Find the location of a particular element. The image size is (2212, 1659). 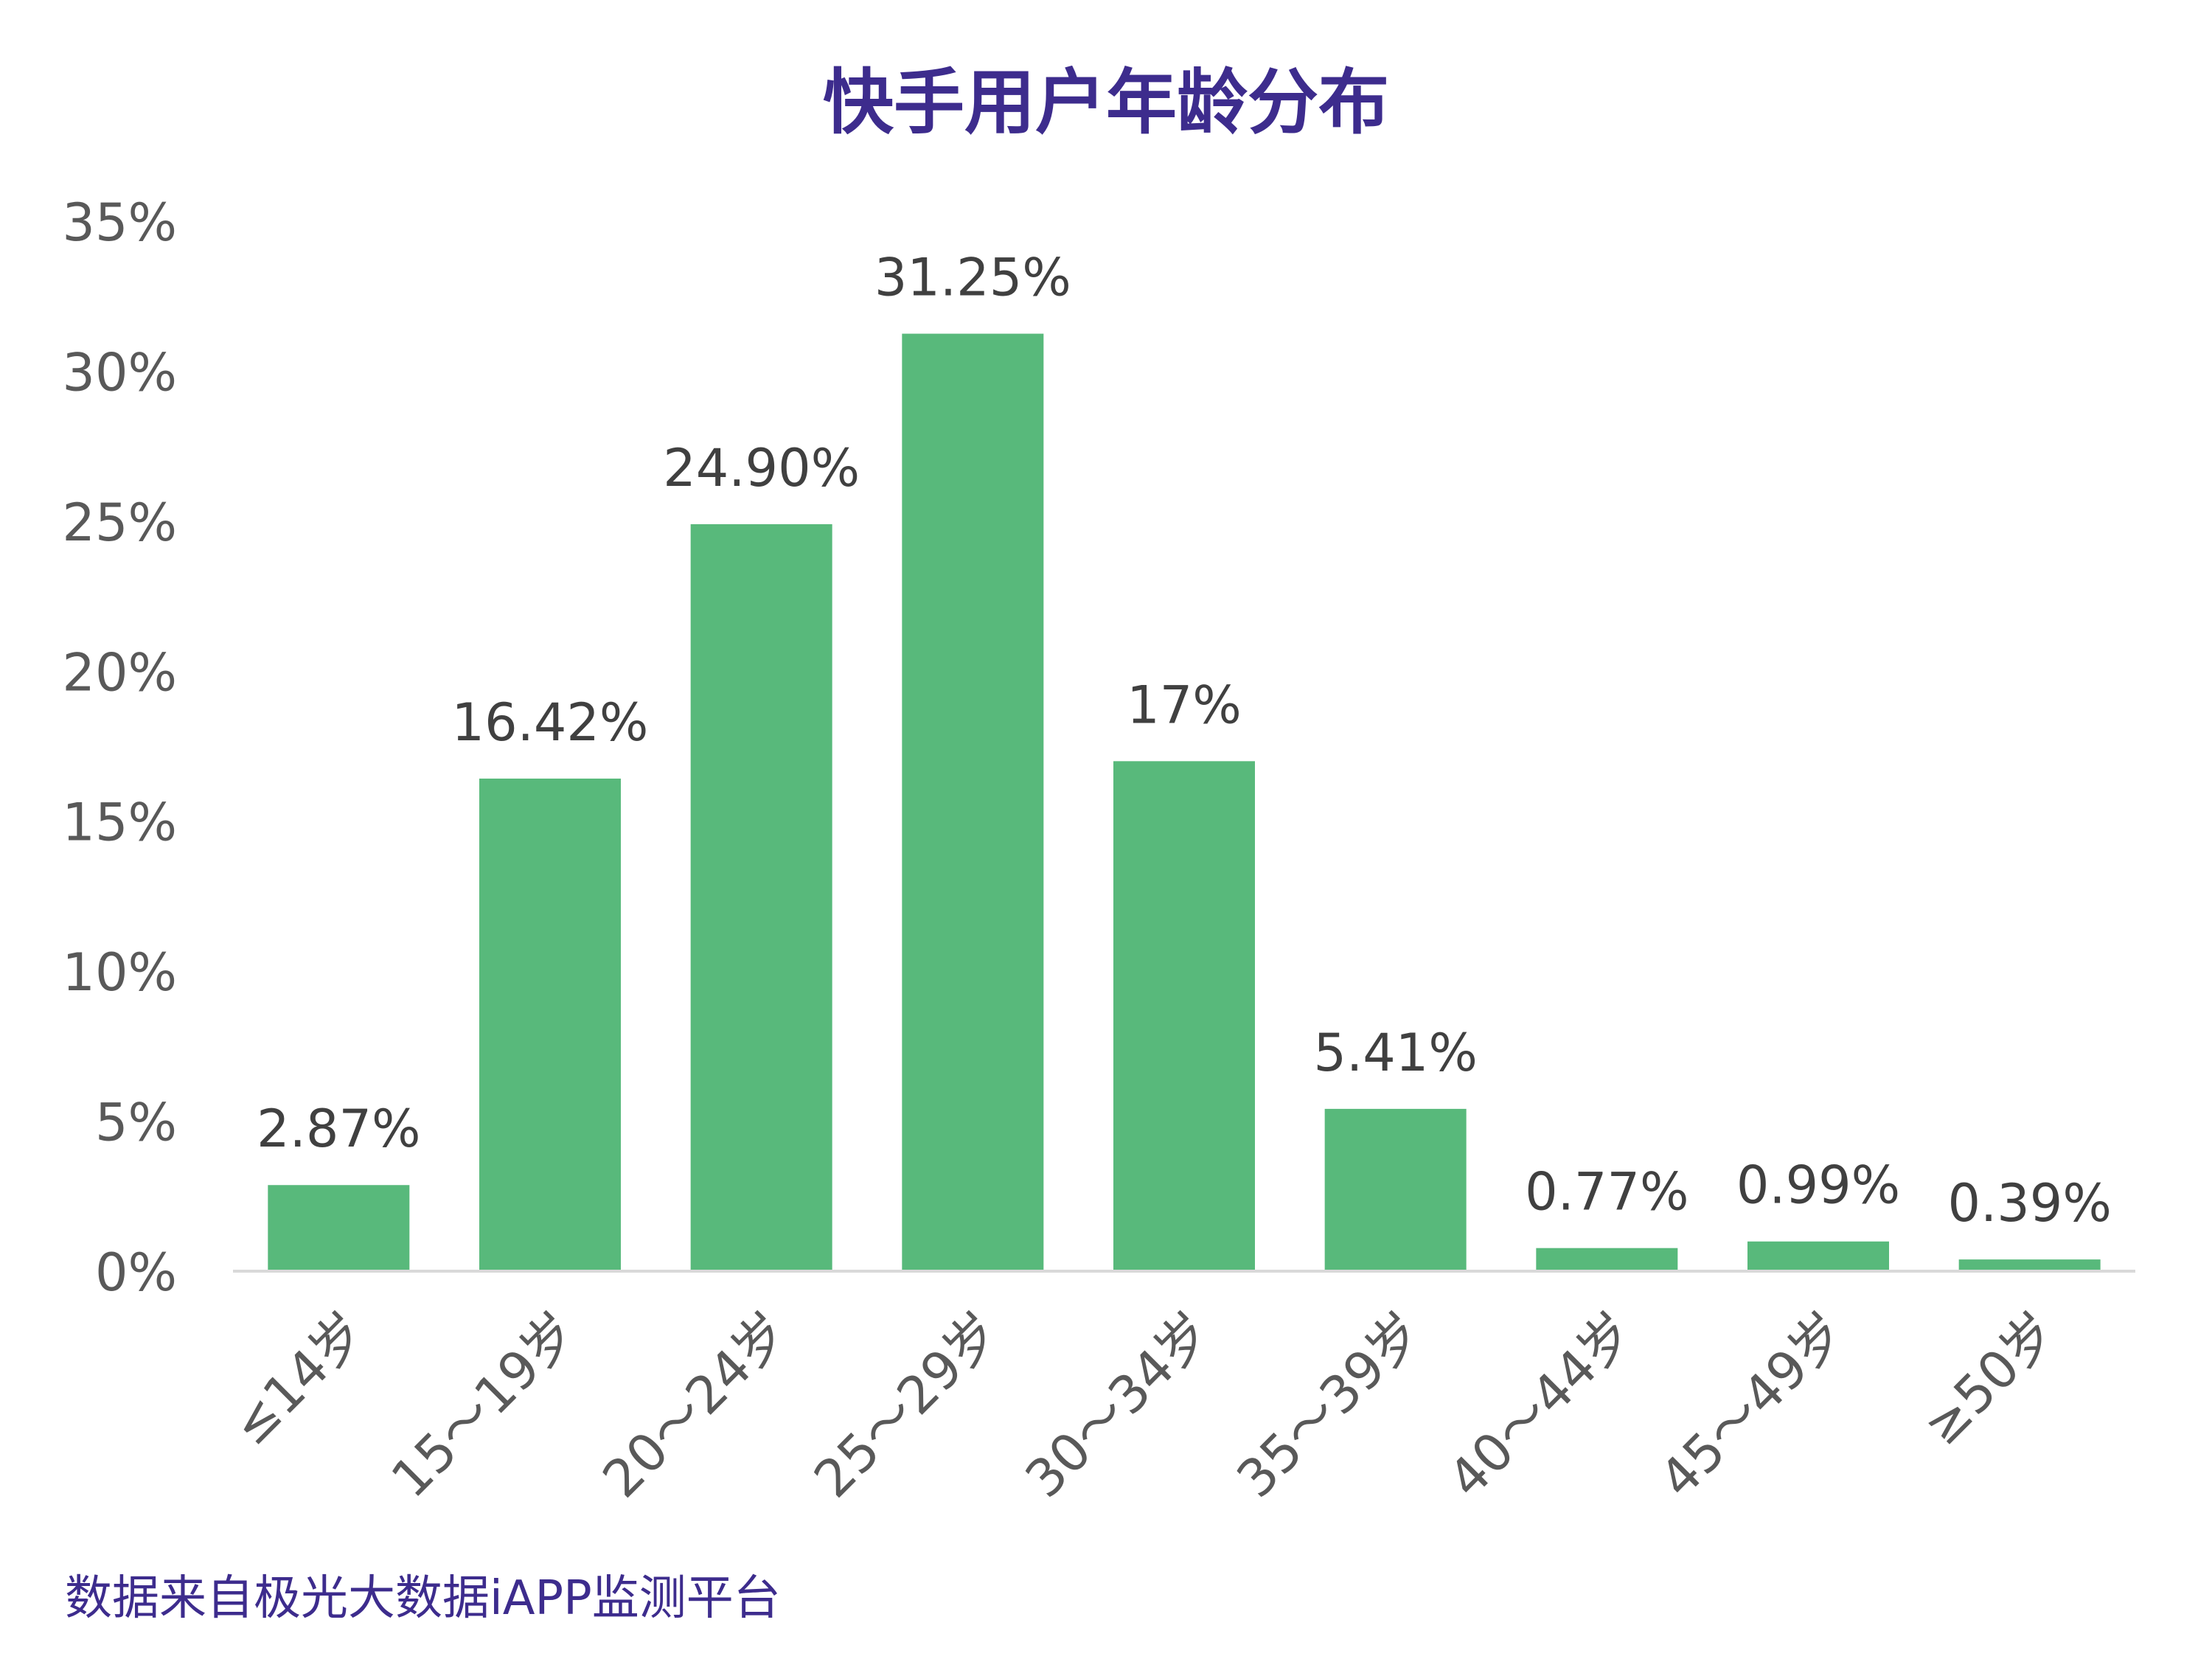

x-tick-label: ≤14岁 is located at coordinates (298, 1379).